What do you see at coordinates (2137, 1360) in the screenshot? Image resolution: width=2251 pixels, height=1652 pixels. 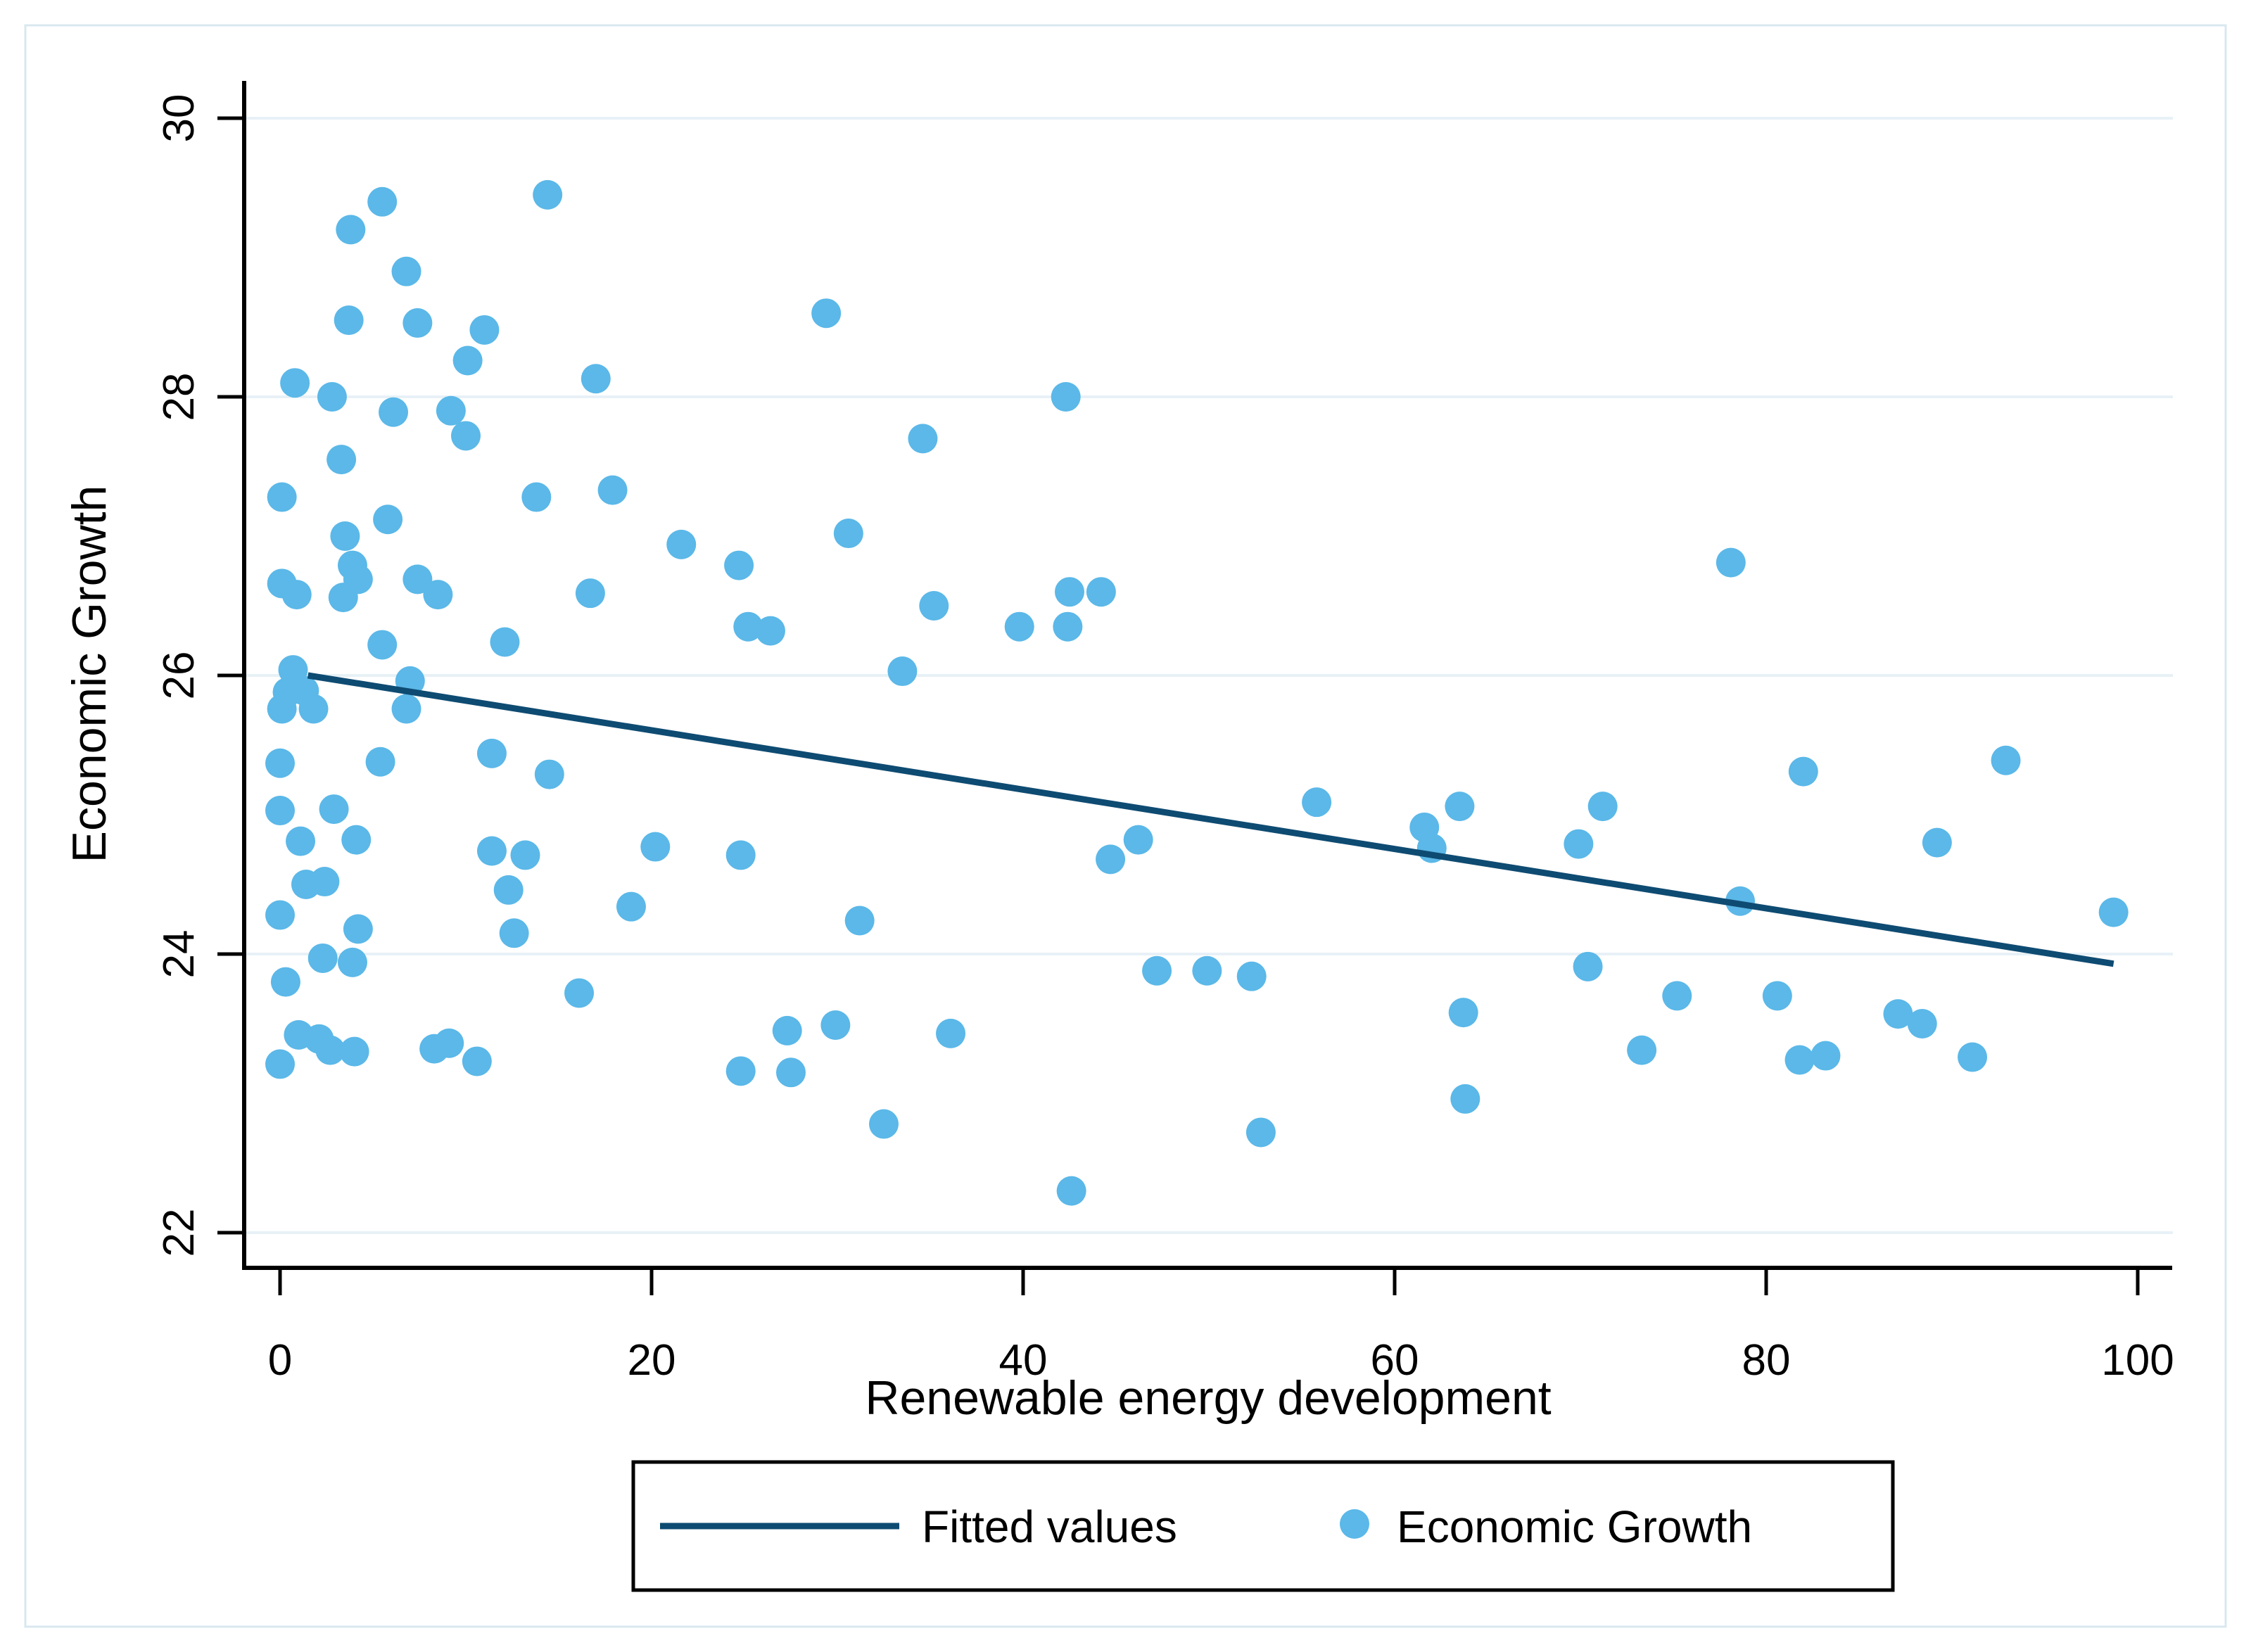 I see `x-tick-label: 100` at bounding box center [2137, 1360].